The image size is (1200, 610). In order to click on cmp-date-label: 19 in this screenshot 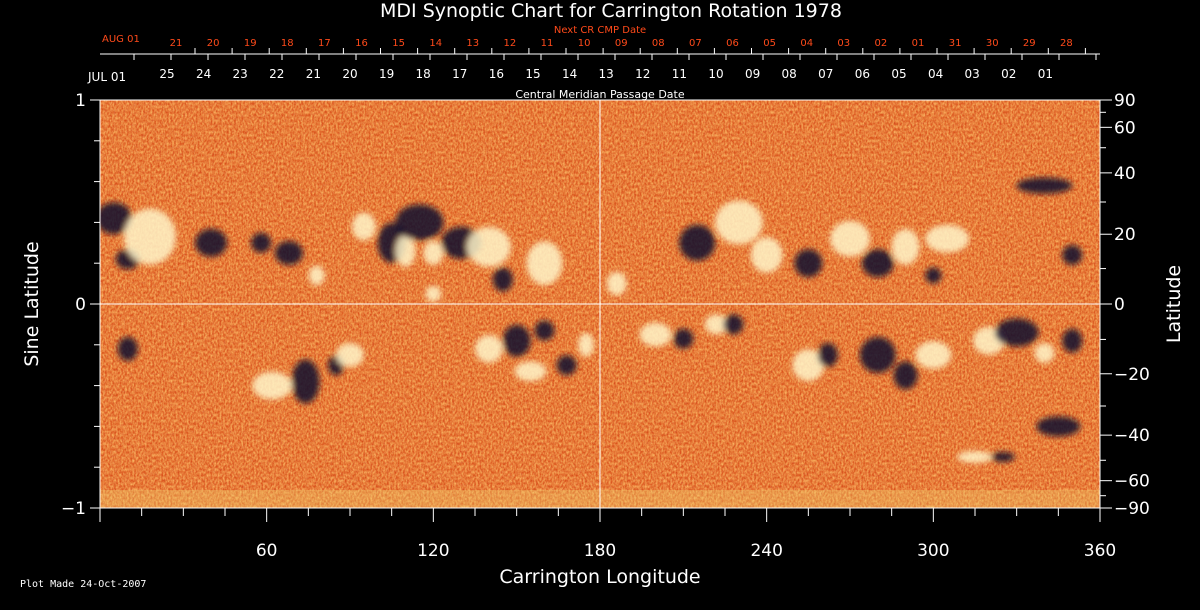, I will do `click(386, 74)`.